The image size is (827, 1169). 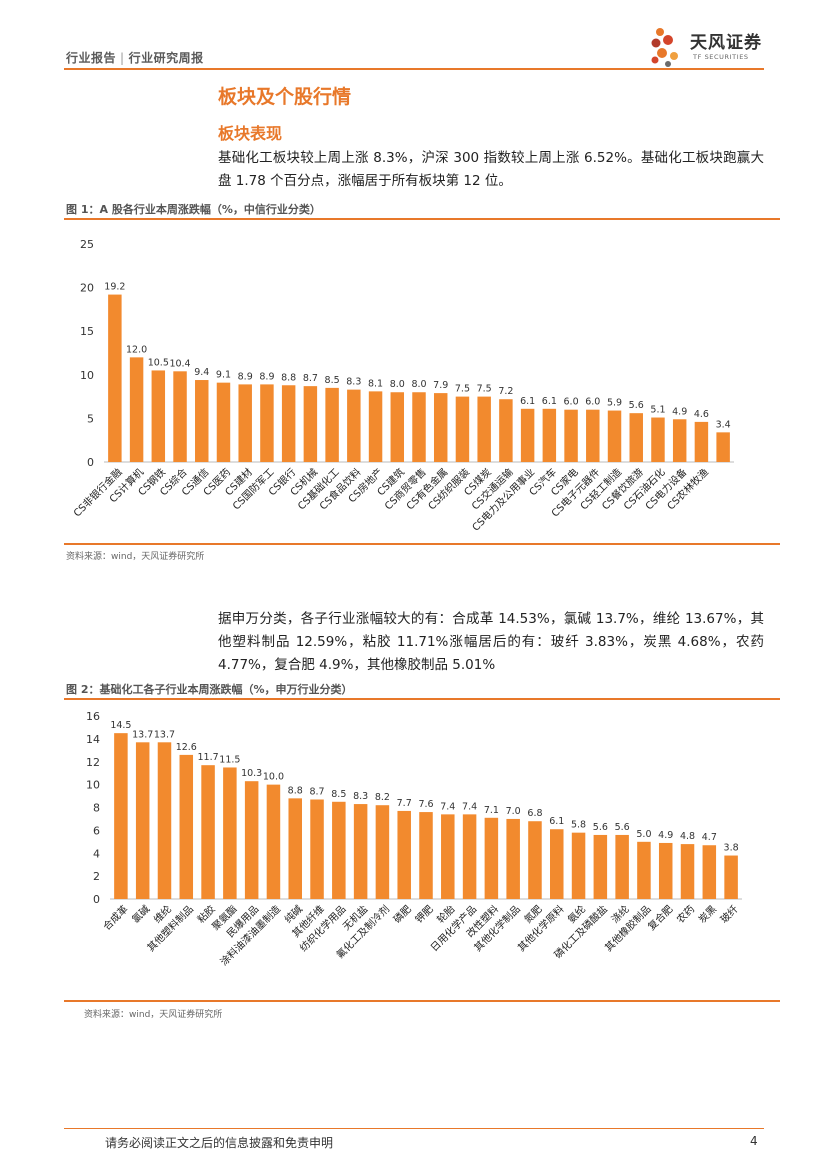 I want to click on bar-value-label: 19.2, so click(x=114, y=287).